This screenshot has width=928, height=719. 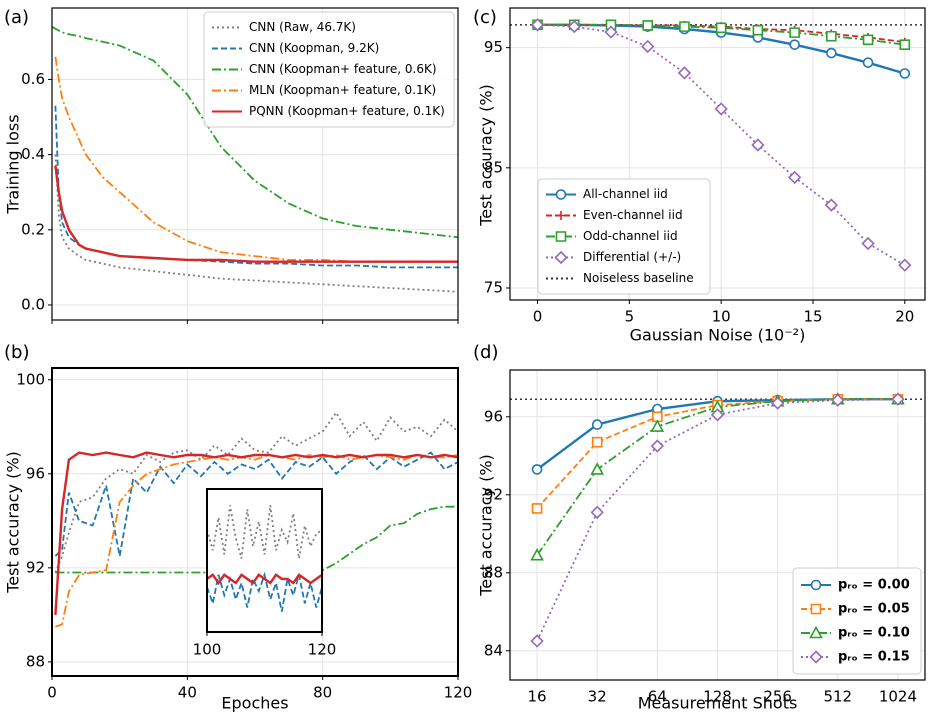 I want to click on x-tick-label: 5, so click(x=630, y=317).